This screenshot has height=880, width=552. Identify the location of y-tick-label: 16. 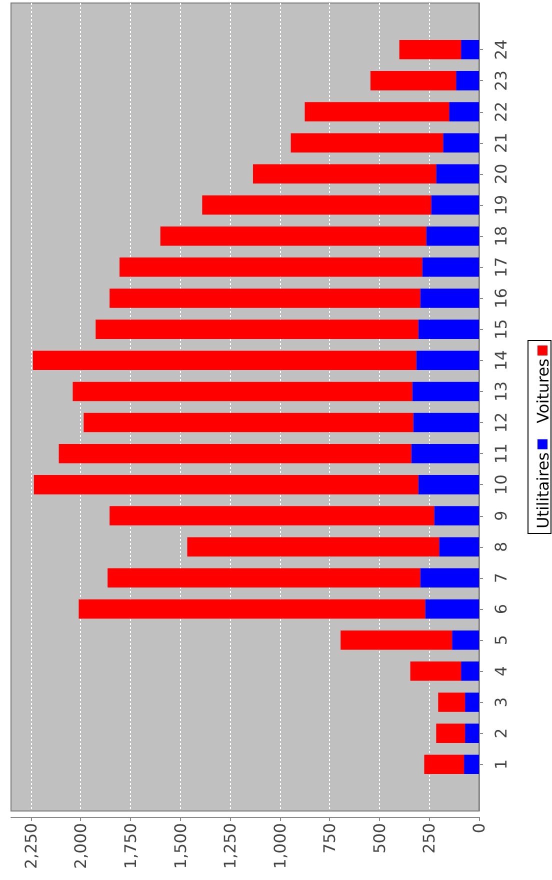
(501, 298).